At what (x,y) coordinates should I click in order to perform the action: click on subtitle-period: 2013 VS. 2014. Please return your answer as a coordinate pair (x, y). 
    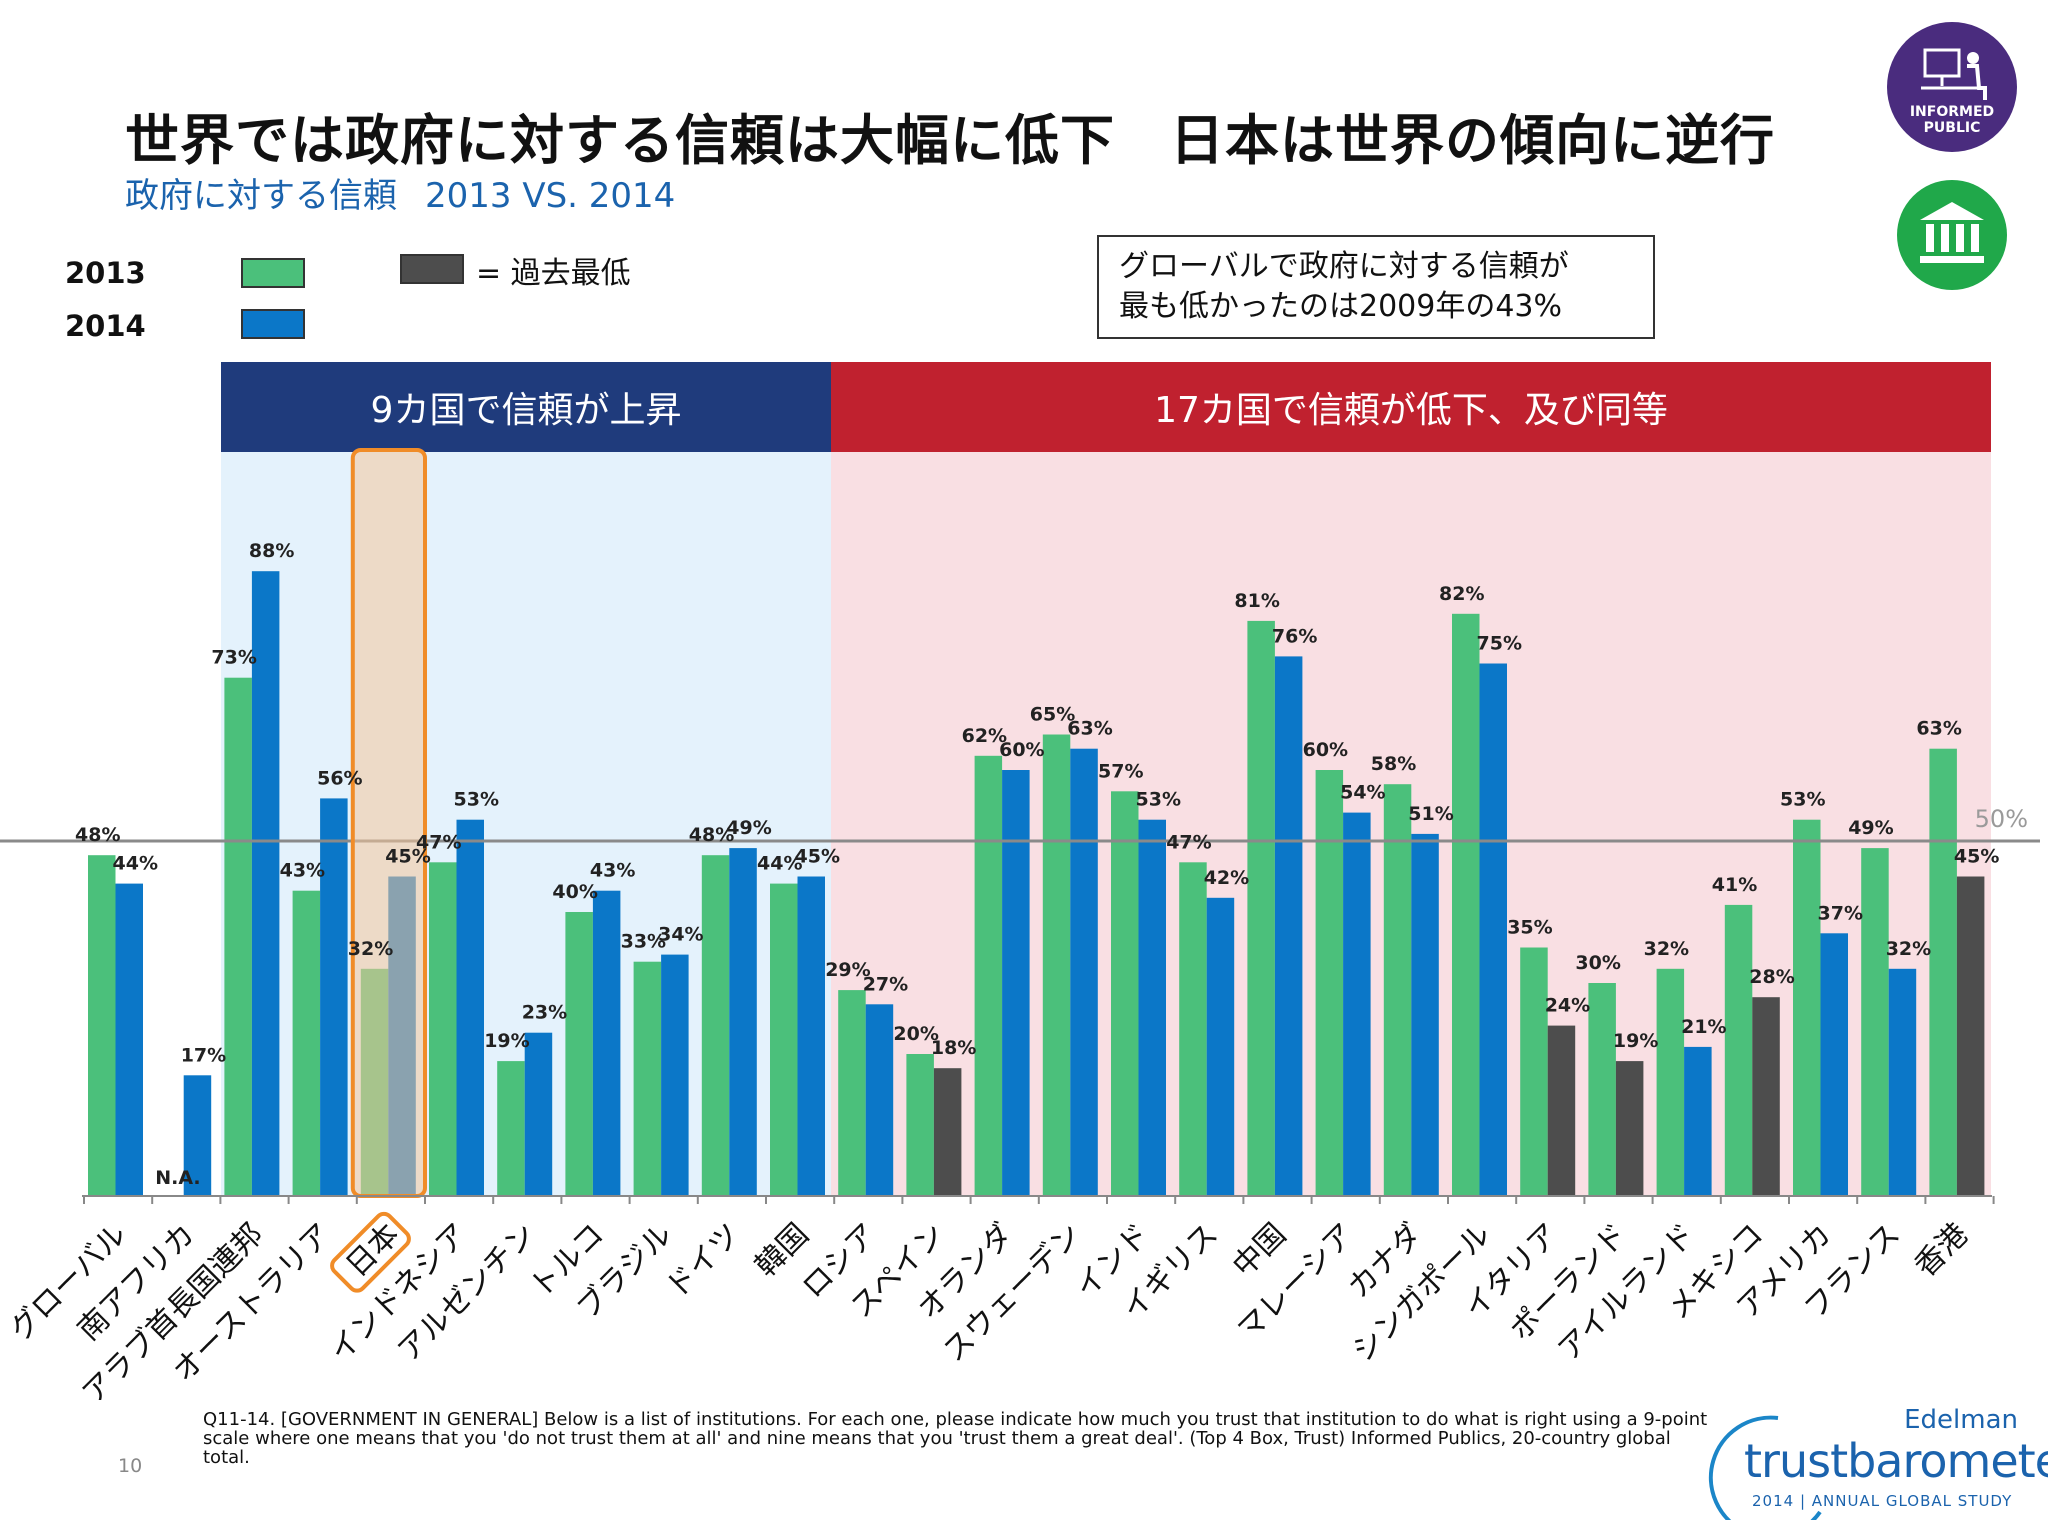
    Looking at the image, I should click on (550, 196).